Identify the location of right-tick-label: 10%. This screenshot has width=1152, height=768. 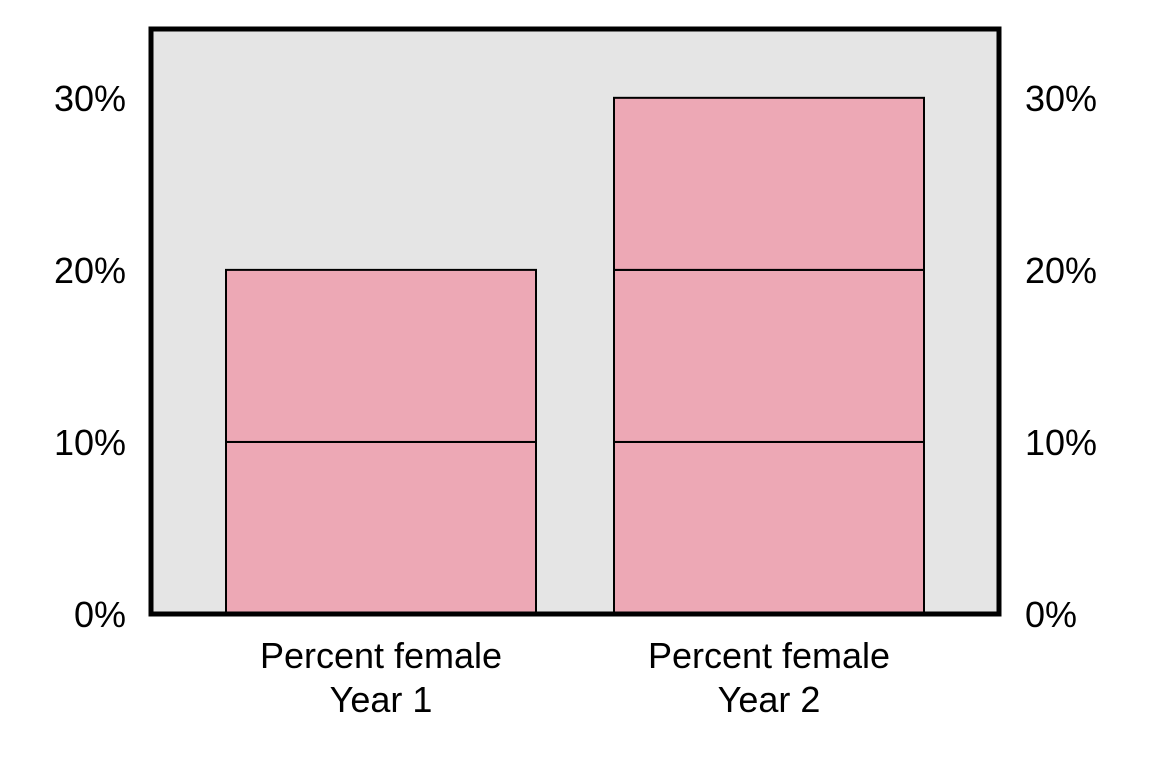
(1061, 442).